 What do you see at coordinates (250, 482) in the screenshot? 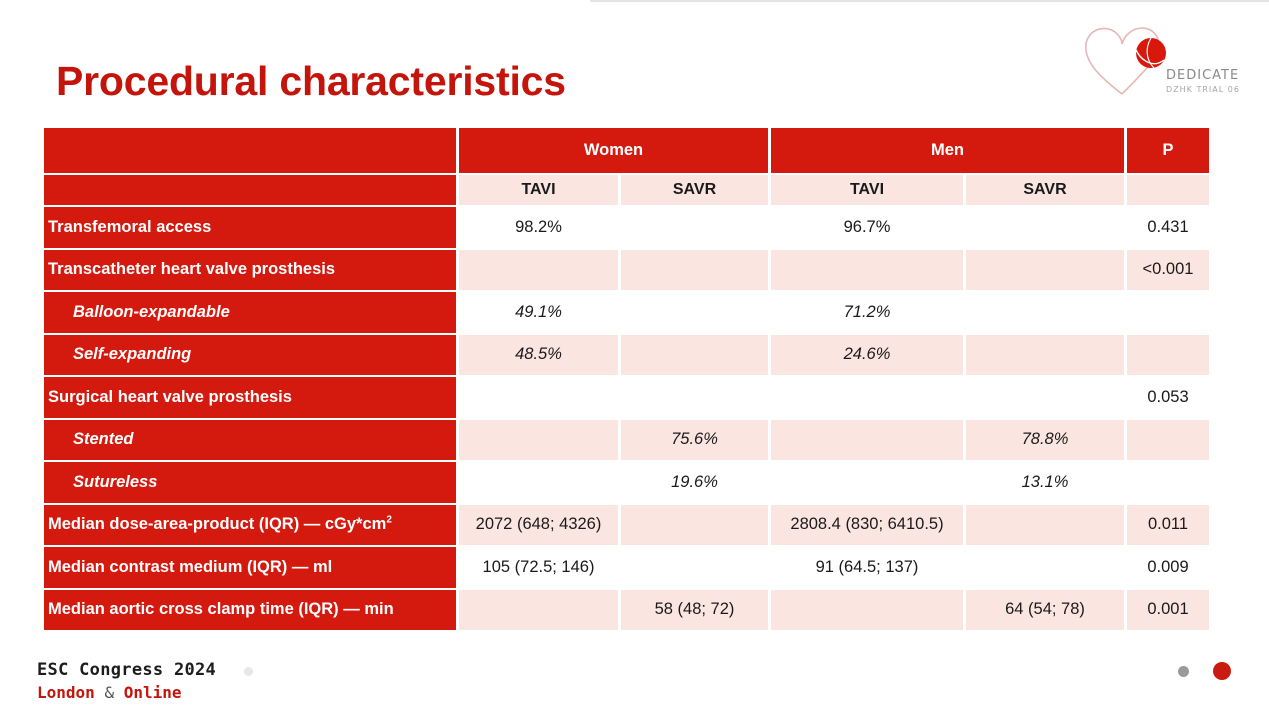
I see `row-label: Sutureless` at bounding box center [250, 482].